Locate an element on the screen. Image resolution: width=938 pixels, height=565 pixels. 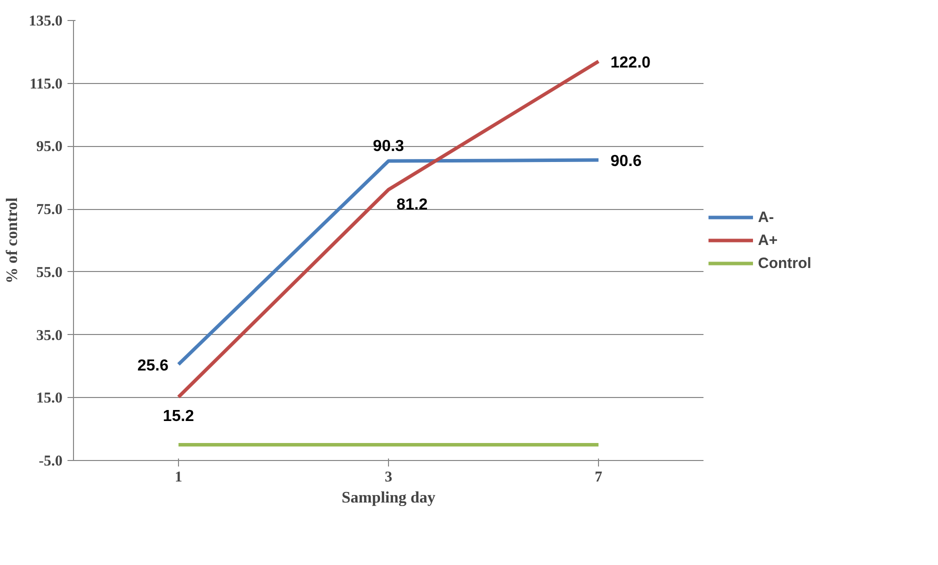
y-tick-label: 55.0 is located at coordinates (49, 272).